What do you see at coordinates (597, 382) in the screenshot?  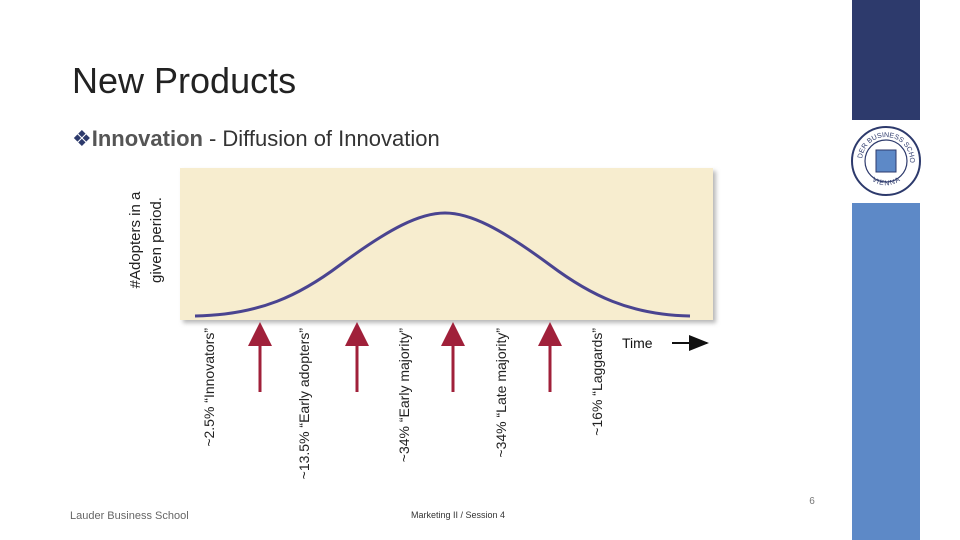 I see `segment-label: ~16% “Laggards”` at bounding box center [597, 382].